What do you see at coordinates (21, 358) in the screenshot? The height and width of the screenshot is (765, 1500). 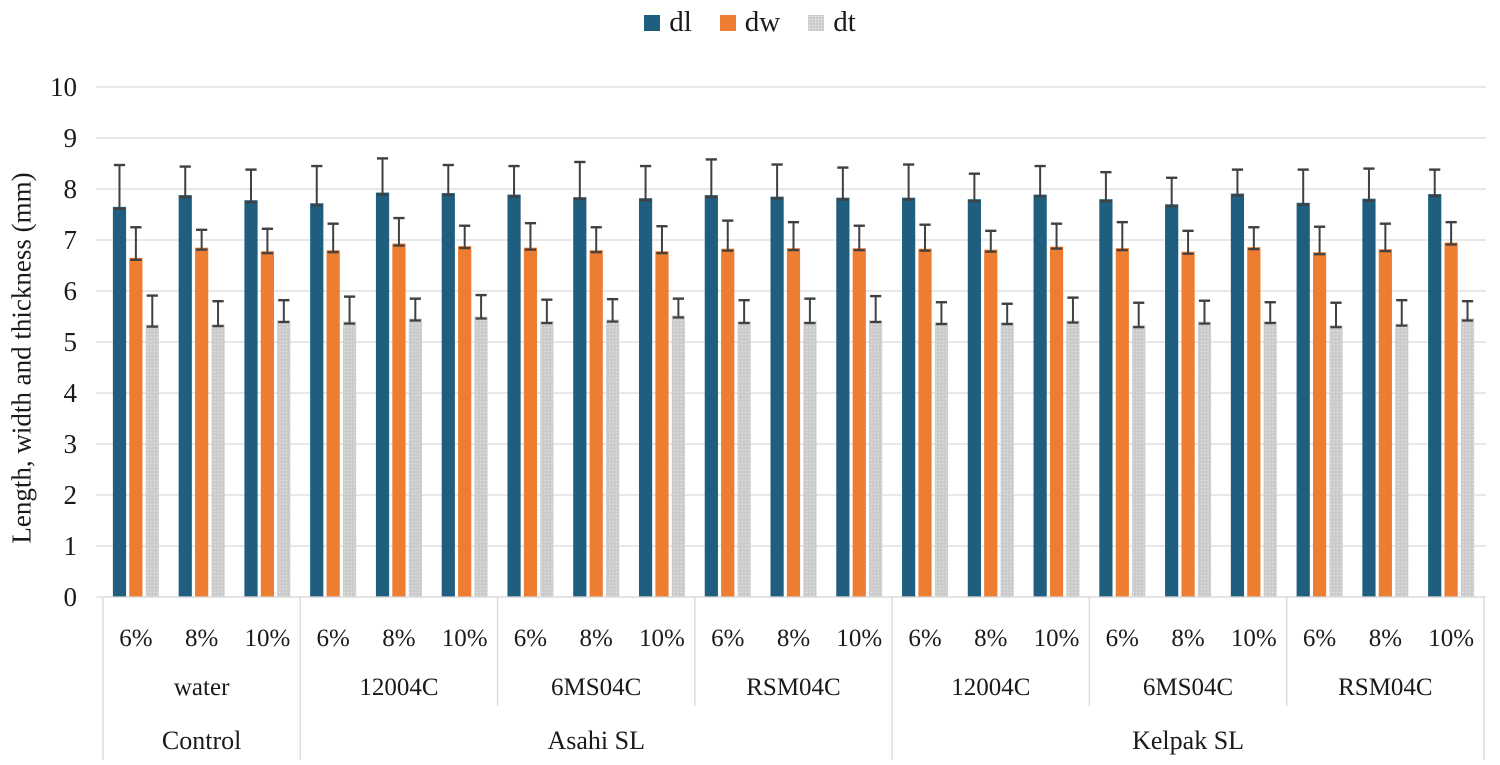 I see `y-axis-title: Length, width and thickness (mm)` at bounding box center [21, 358].